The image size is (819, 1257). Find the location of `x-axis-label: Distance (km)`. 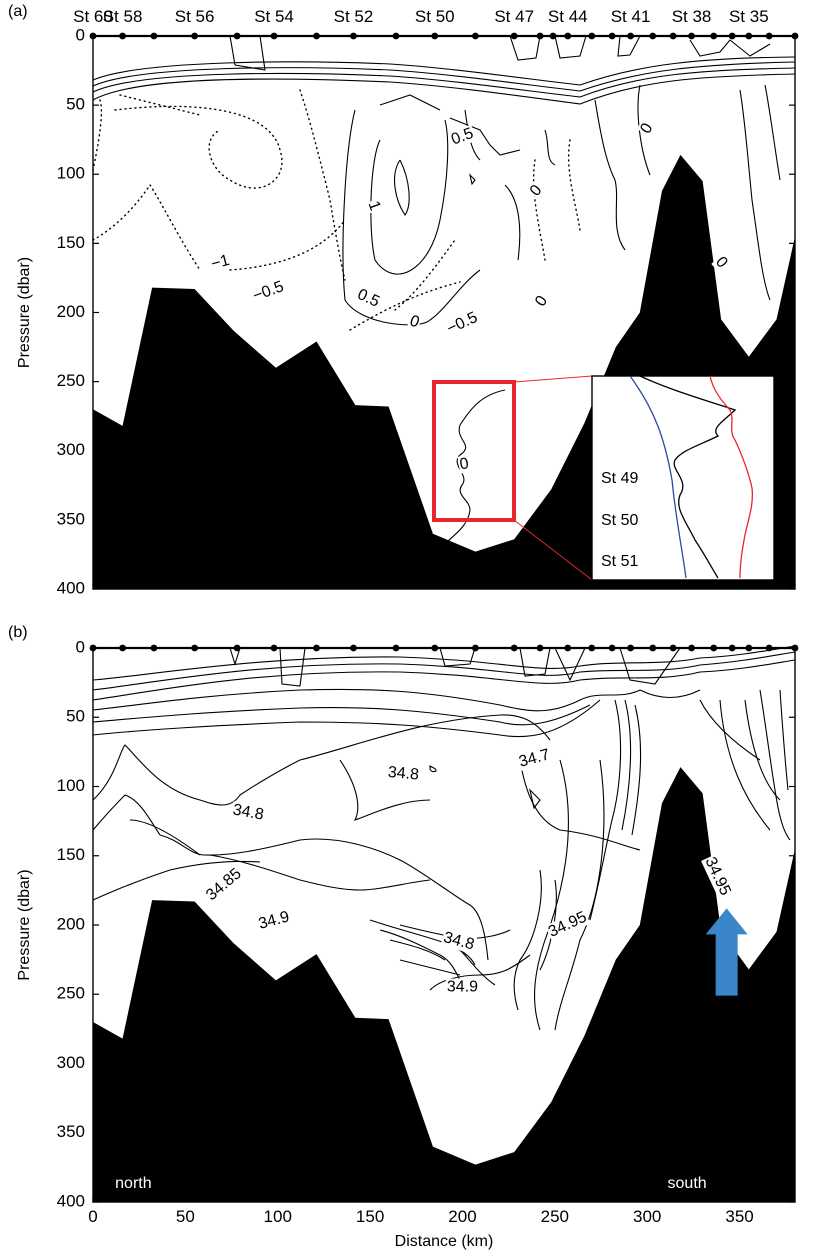

x-axis-label: Distance (km) is located at coordinates (444, 1241).